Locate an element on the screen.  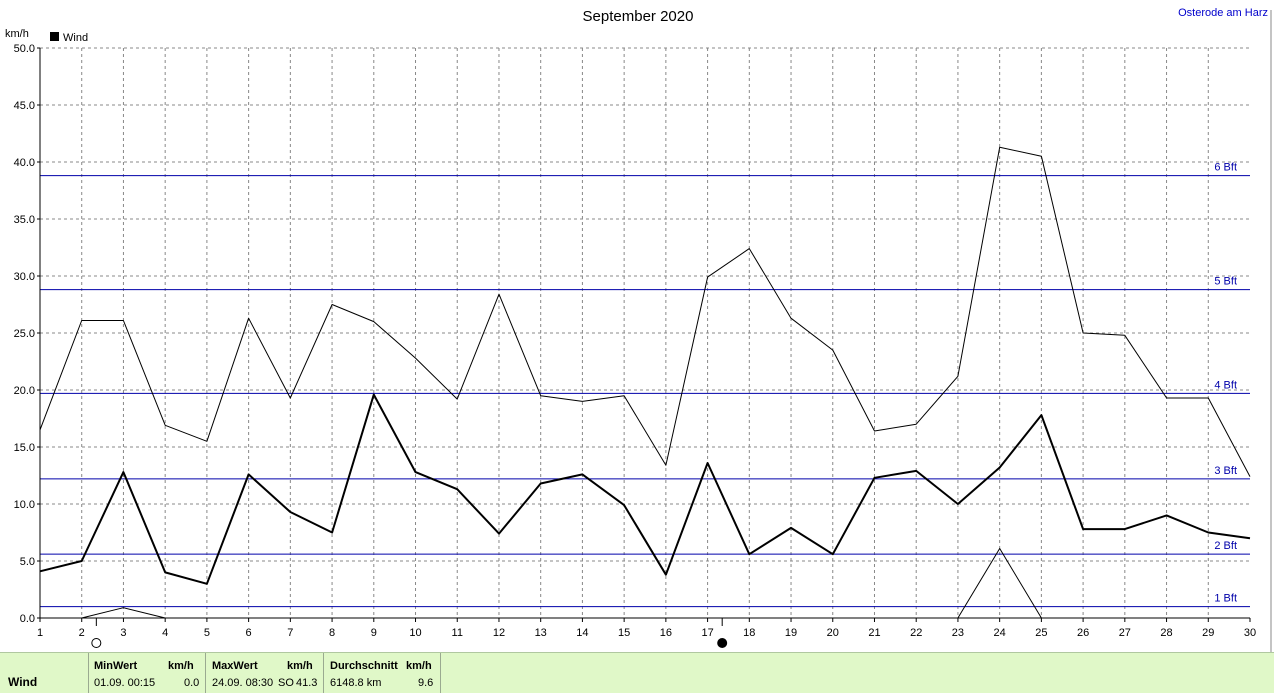
min-unit: km/h is located at coordinates (181, 666).